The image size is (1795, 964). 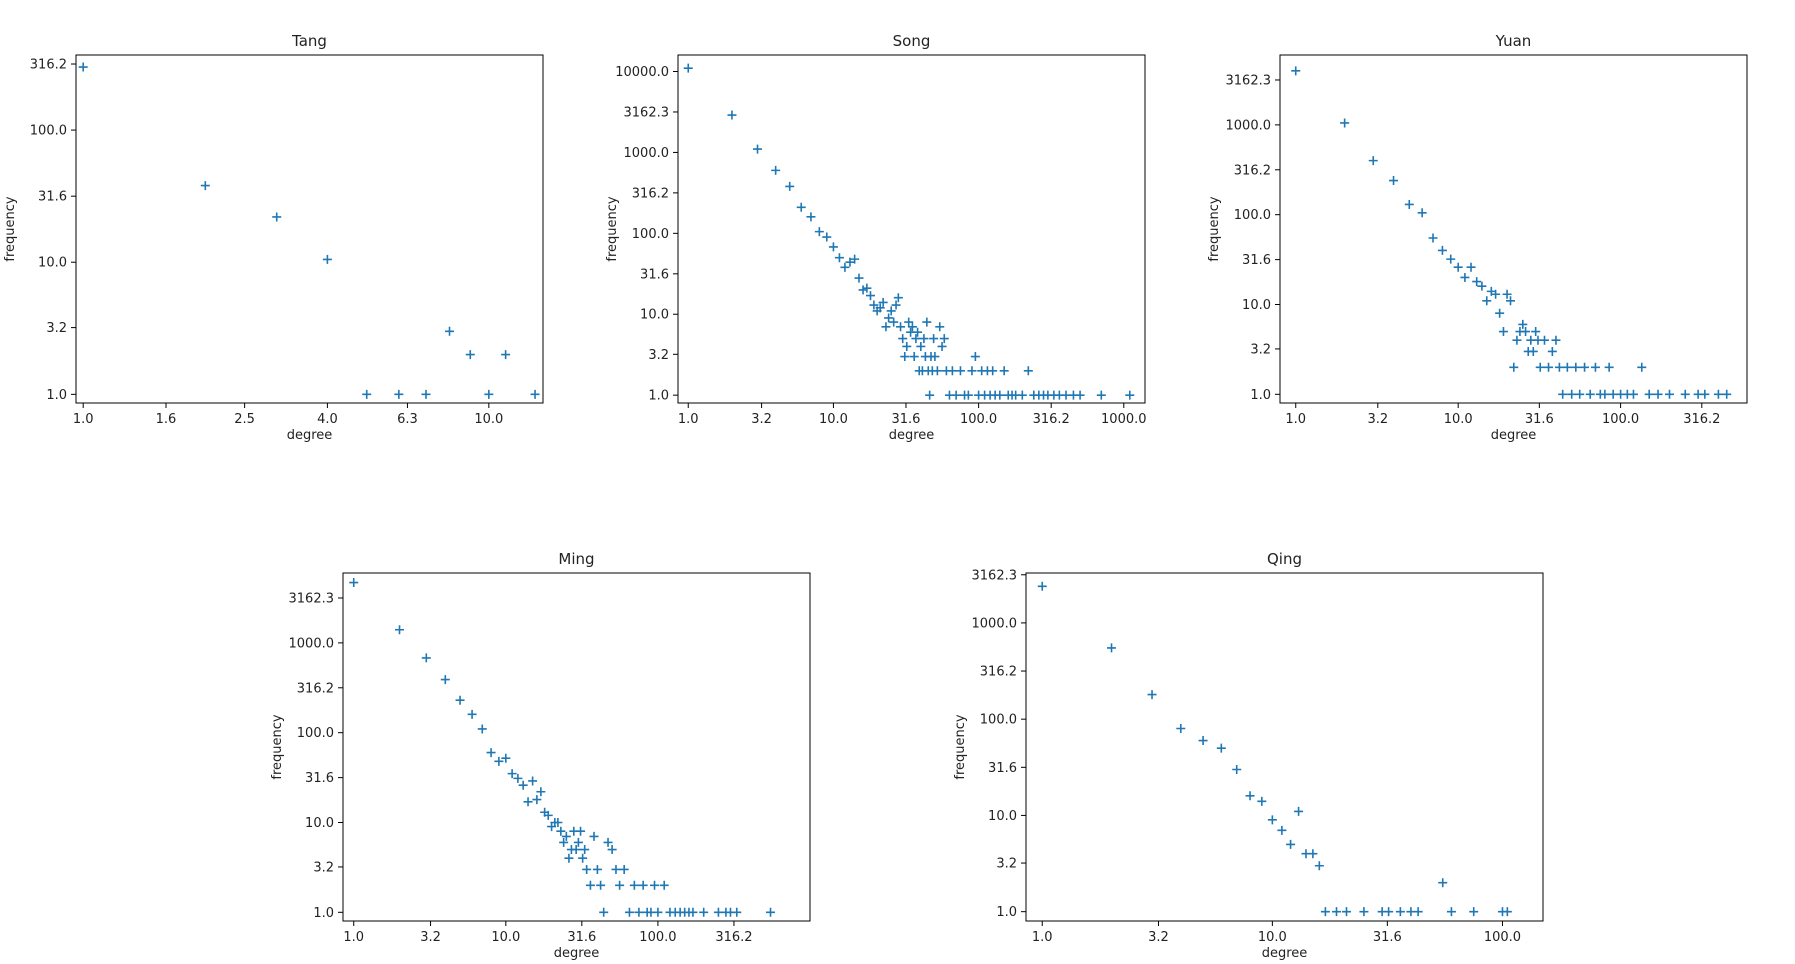 I want to click on tang-ytick-label: 100.0, so click(x=48, y=131).